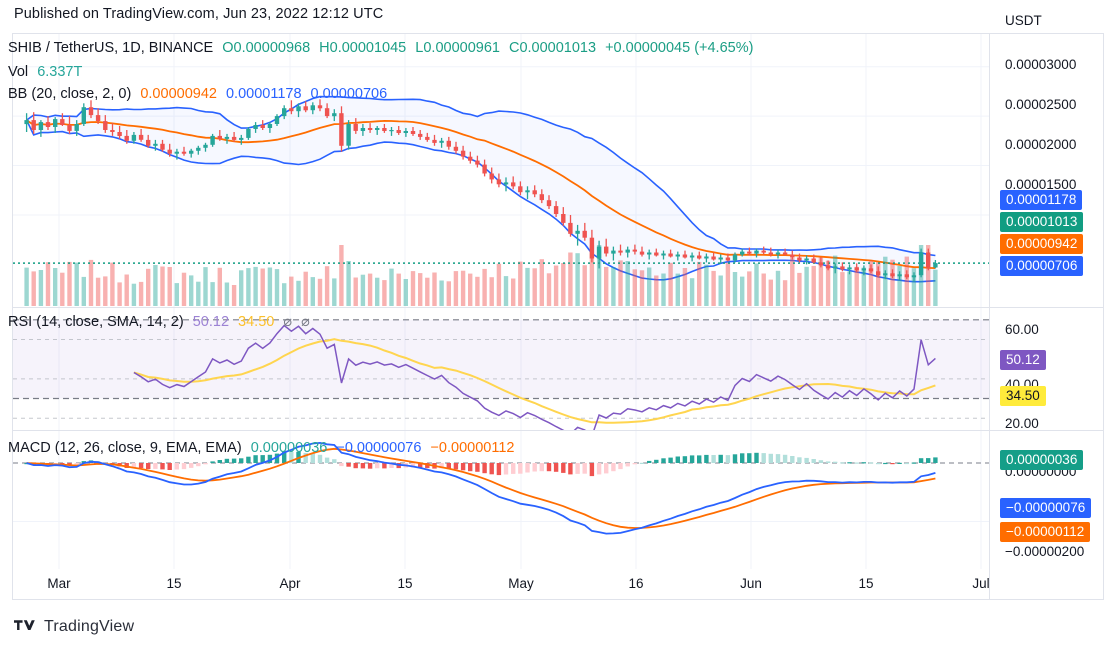  What do you see at coordinates (1041, 104) in the screenshot?
I see `price-tick-1: 0.00002500` at bounding box center [1041, 104].